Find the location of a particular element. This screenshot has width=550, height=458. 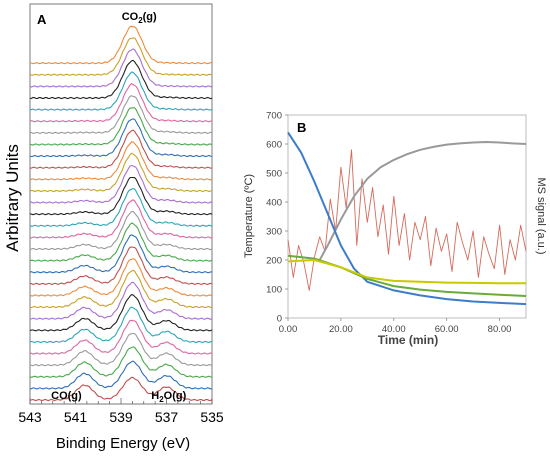

panel-b-y-tick-label: 600 is located at coordinates (274, 145).